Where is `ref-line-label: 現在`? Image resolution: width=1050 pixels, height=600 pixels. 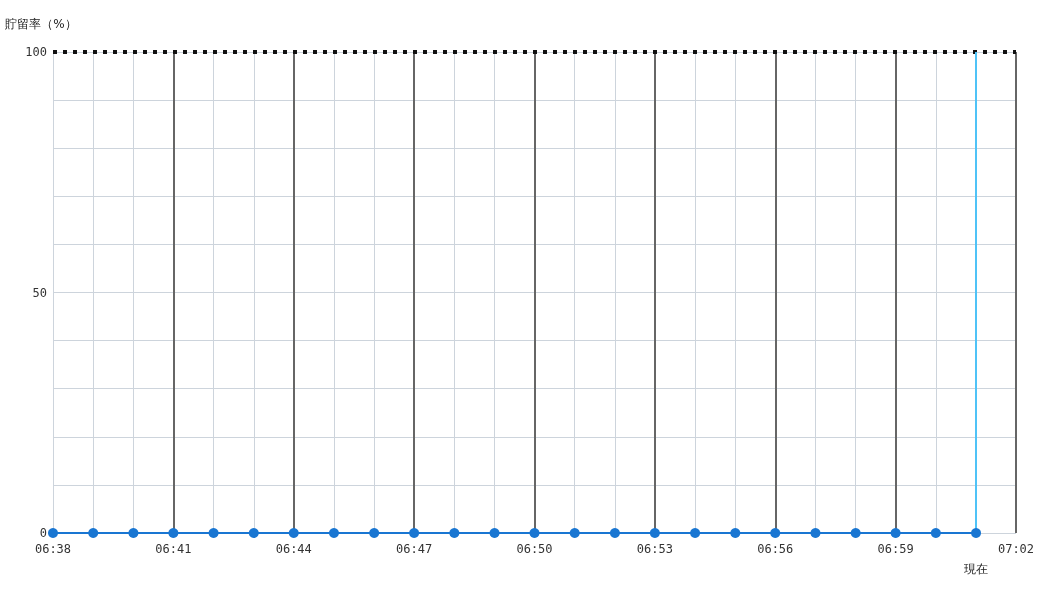 ref-line-label: 現在 is located at coordinates (976, 569).